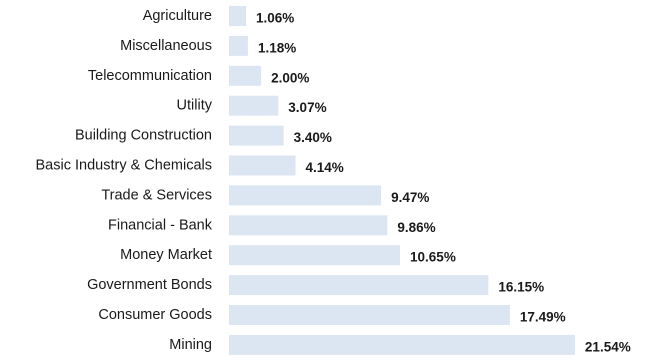 This screenshot has width=656, height=362. I want to click on value-label-10: 17.49%, so click(543, 317).